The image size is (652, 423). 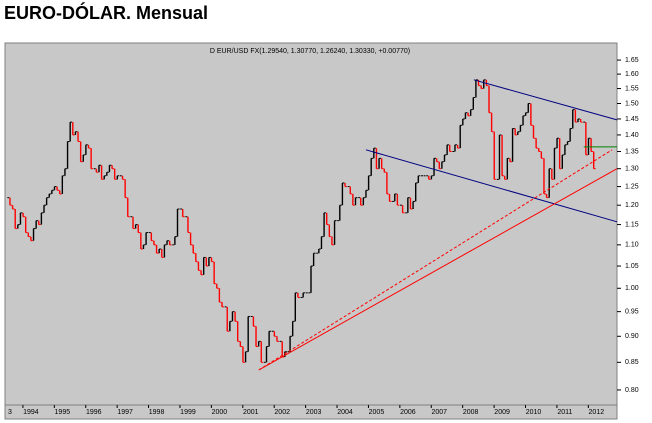 What do you see at coordinates (632, 186) in the screenshot?
I see `y-tick-label: 1.25` at bounding box center [632, 186].